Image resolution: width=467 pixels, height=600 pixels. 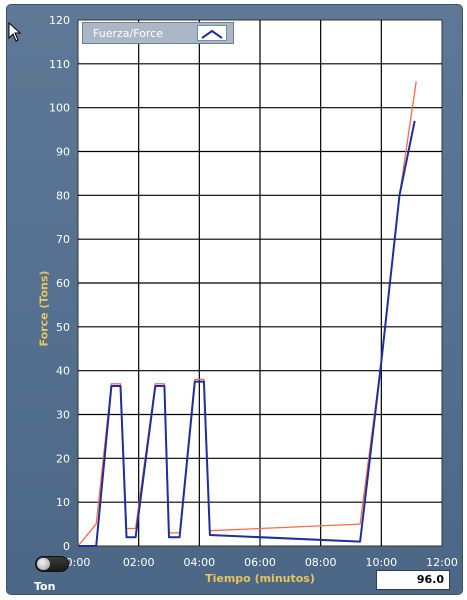 I want to click on legend-label: Fuerza/Force, so click(x=128, y=33).